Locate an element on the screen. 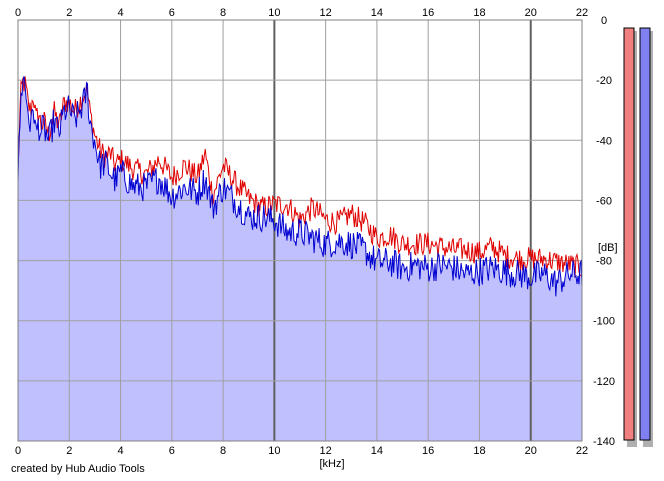  x-tick-label-bottom: 18 is located at coordinates (479, 451).